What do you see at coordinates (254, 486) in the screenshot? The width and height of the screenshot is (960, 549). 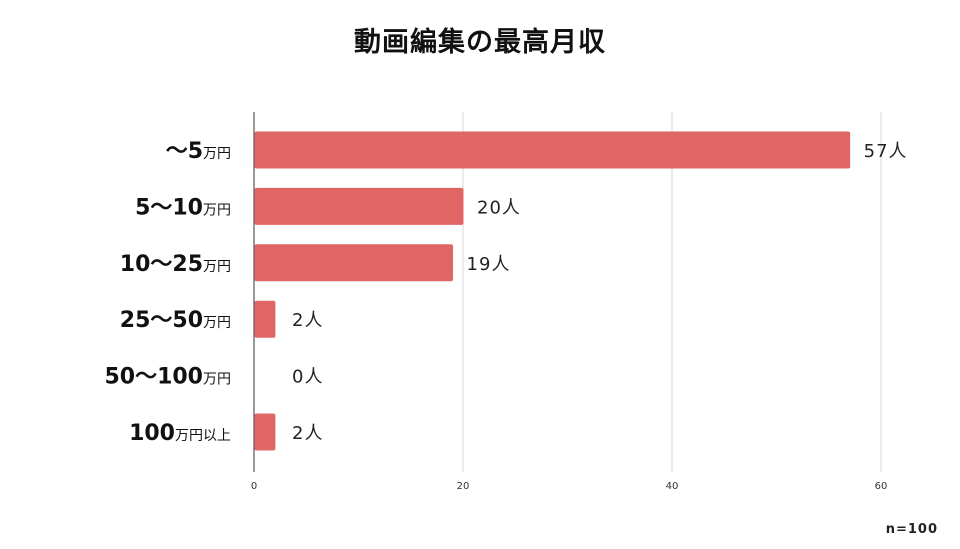 I see `x-tick-label: 0` at bounding box center [254, 486].